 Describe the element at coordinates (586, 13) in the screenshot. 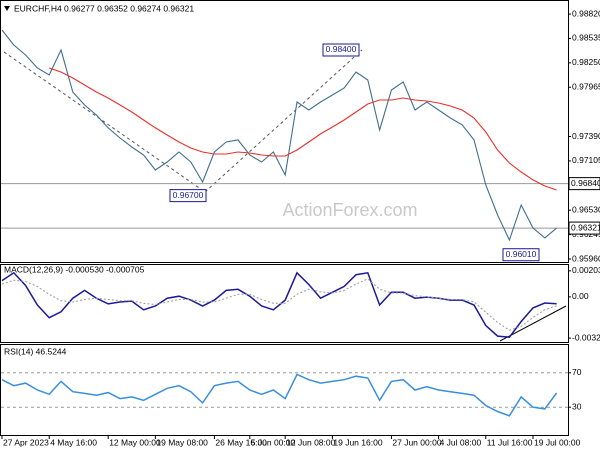

I see `y-tick-label: 0.98820` at that location.